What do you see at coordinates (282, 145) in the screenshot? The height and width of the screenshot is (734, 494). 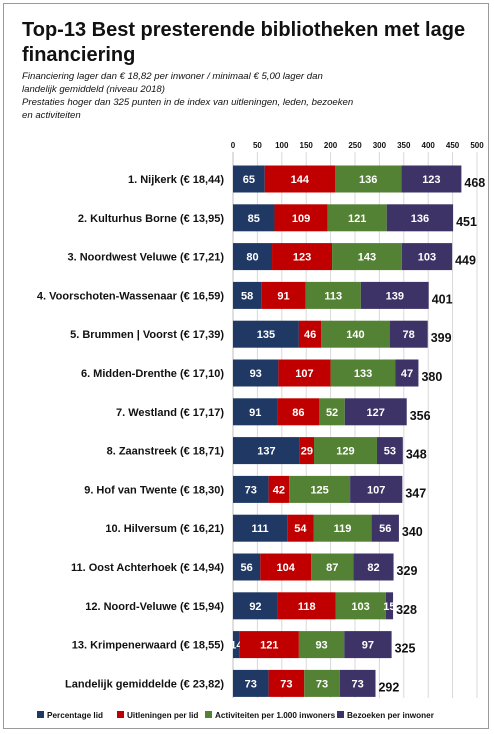 I see `x-tick-label: 100` at bounding box center [282, 145].